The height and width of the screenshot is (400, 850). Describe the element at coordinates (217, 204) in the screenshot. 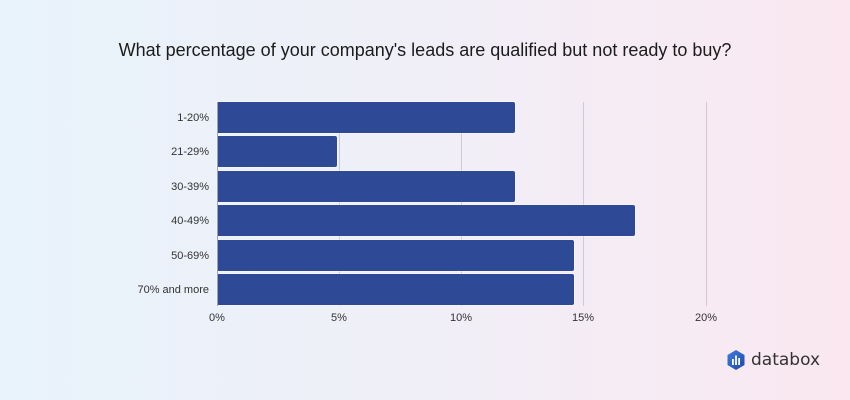

I see `y-axis-line` at that location.